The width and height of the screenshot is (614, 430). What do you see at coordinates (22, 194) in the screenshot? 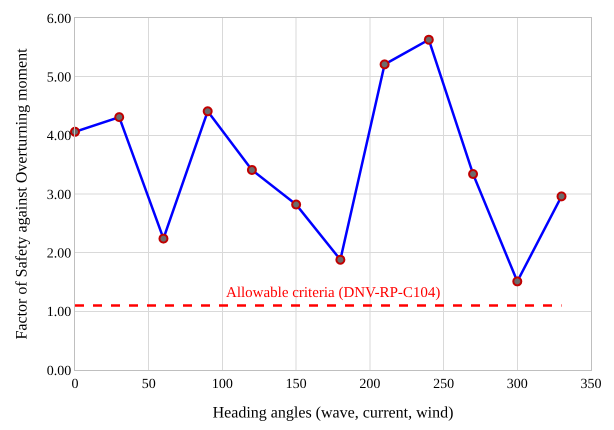
I see `y-axis-title: Factor of Safety against Overturning moment` at bounding box center [22, 194].